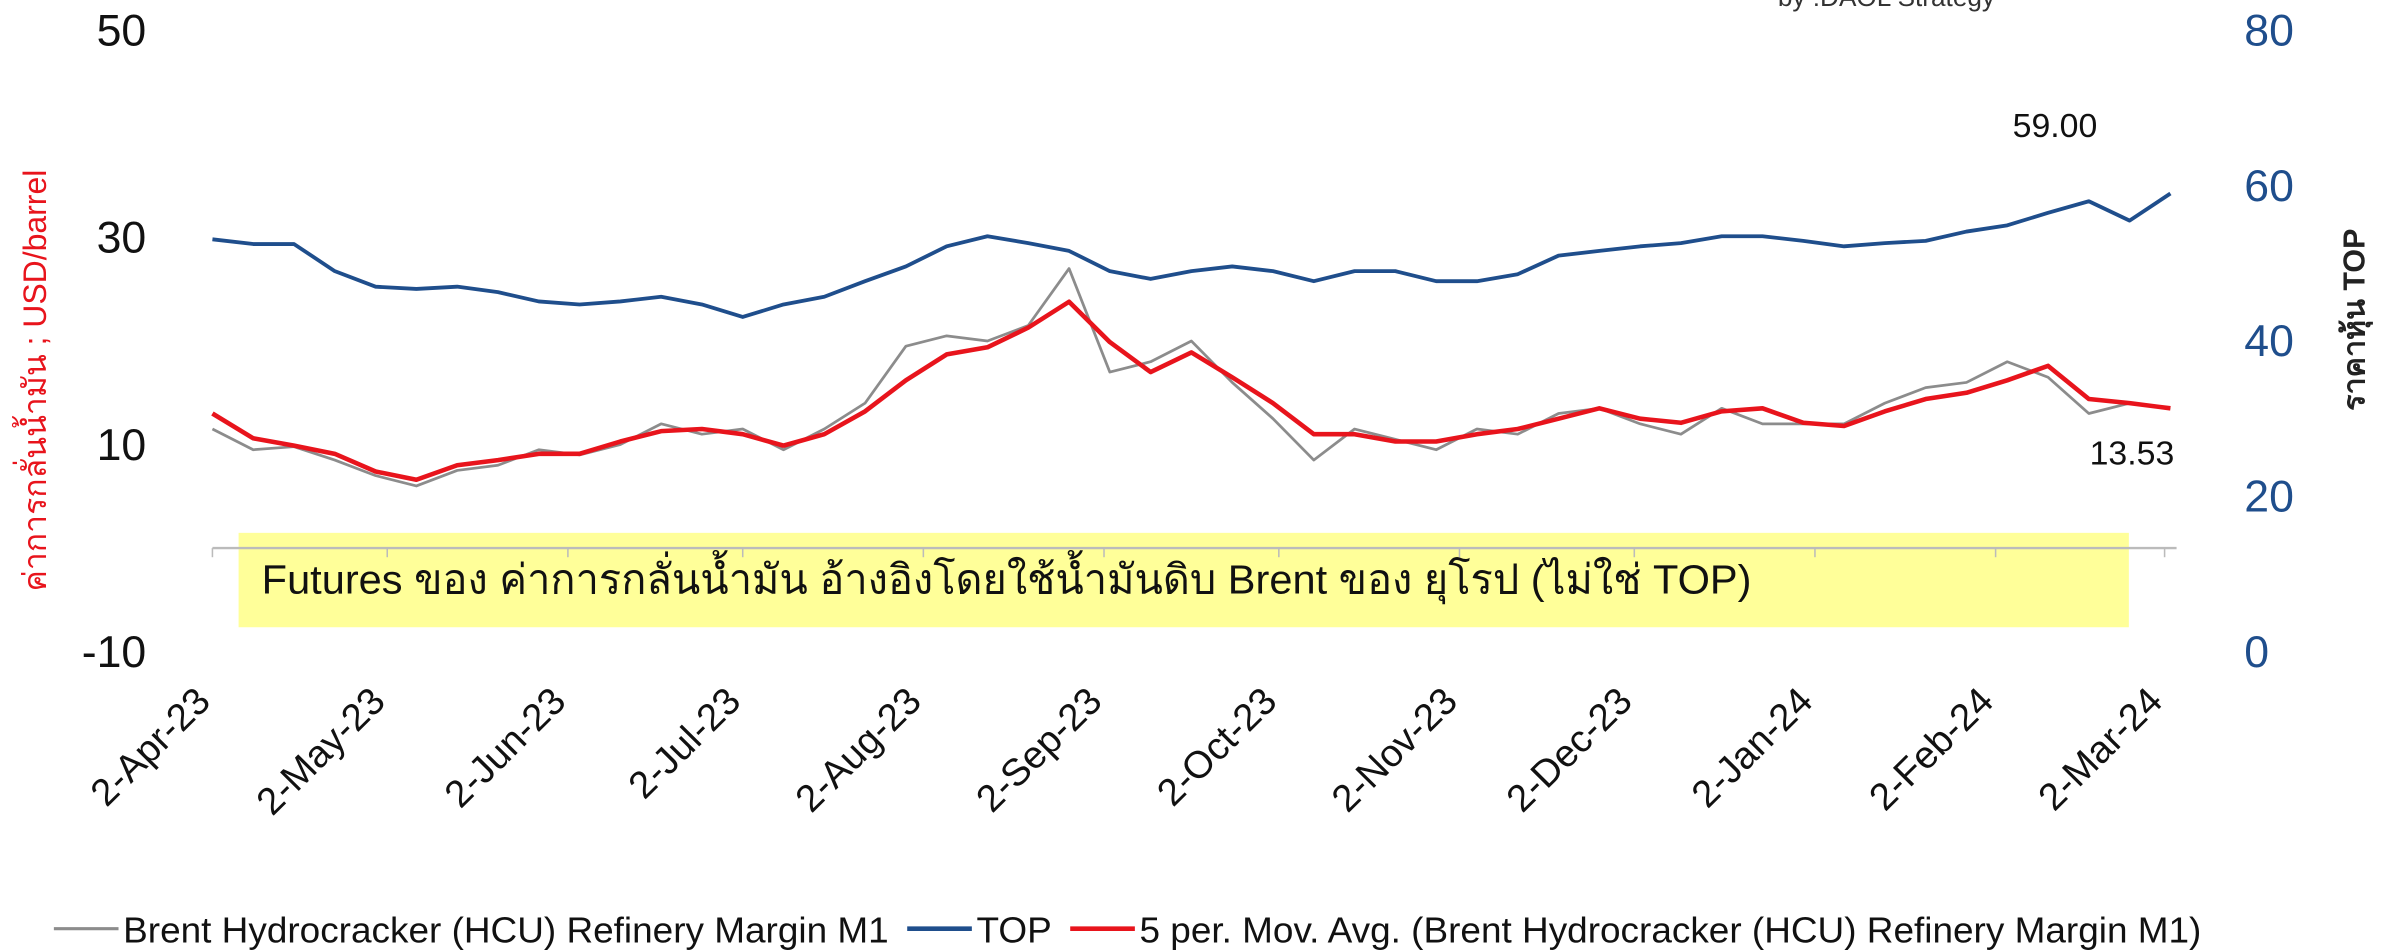  Describe the element at coordinates (684, 742) in the screenshot. I see `x-tick-label: 2-Jul-23` at that location.